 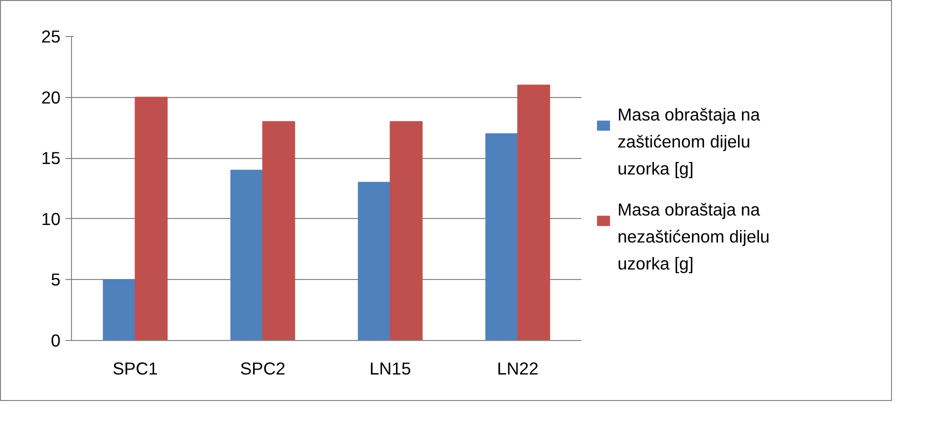 I want to click on x-tick-label: SPC2, so click(x=263, y=368).